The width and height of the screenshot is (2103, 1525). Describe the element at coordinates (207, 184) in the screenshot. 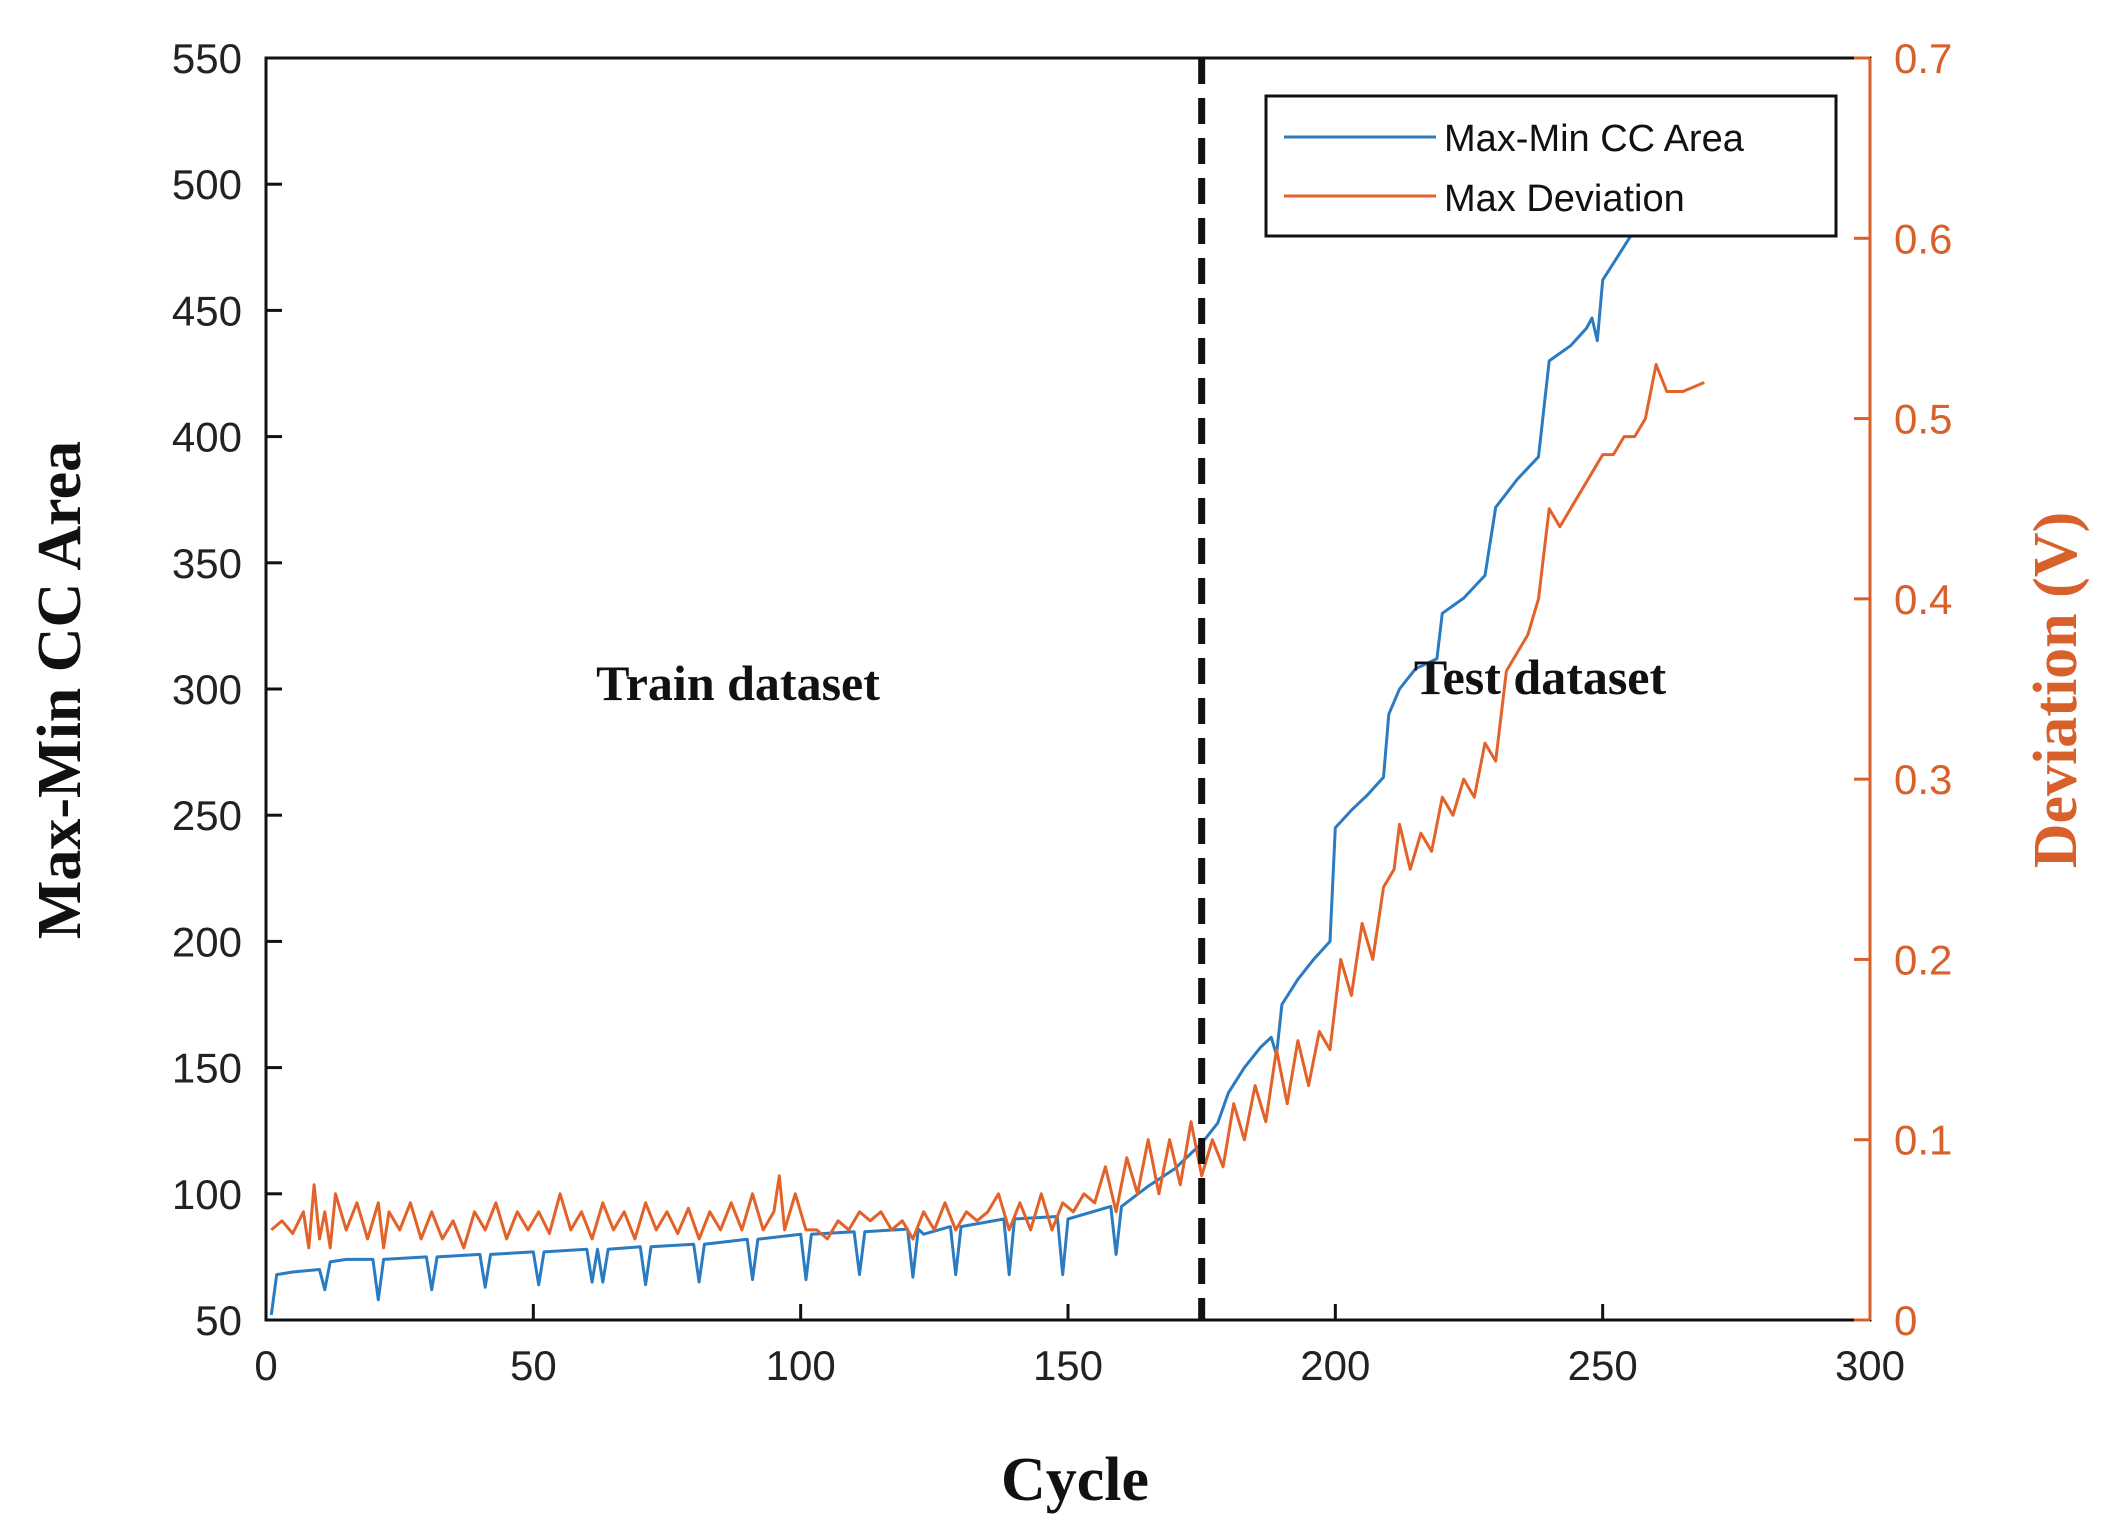

I see `y-left-tick-label-9: 500` at that location.